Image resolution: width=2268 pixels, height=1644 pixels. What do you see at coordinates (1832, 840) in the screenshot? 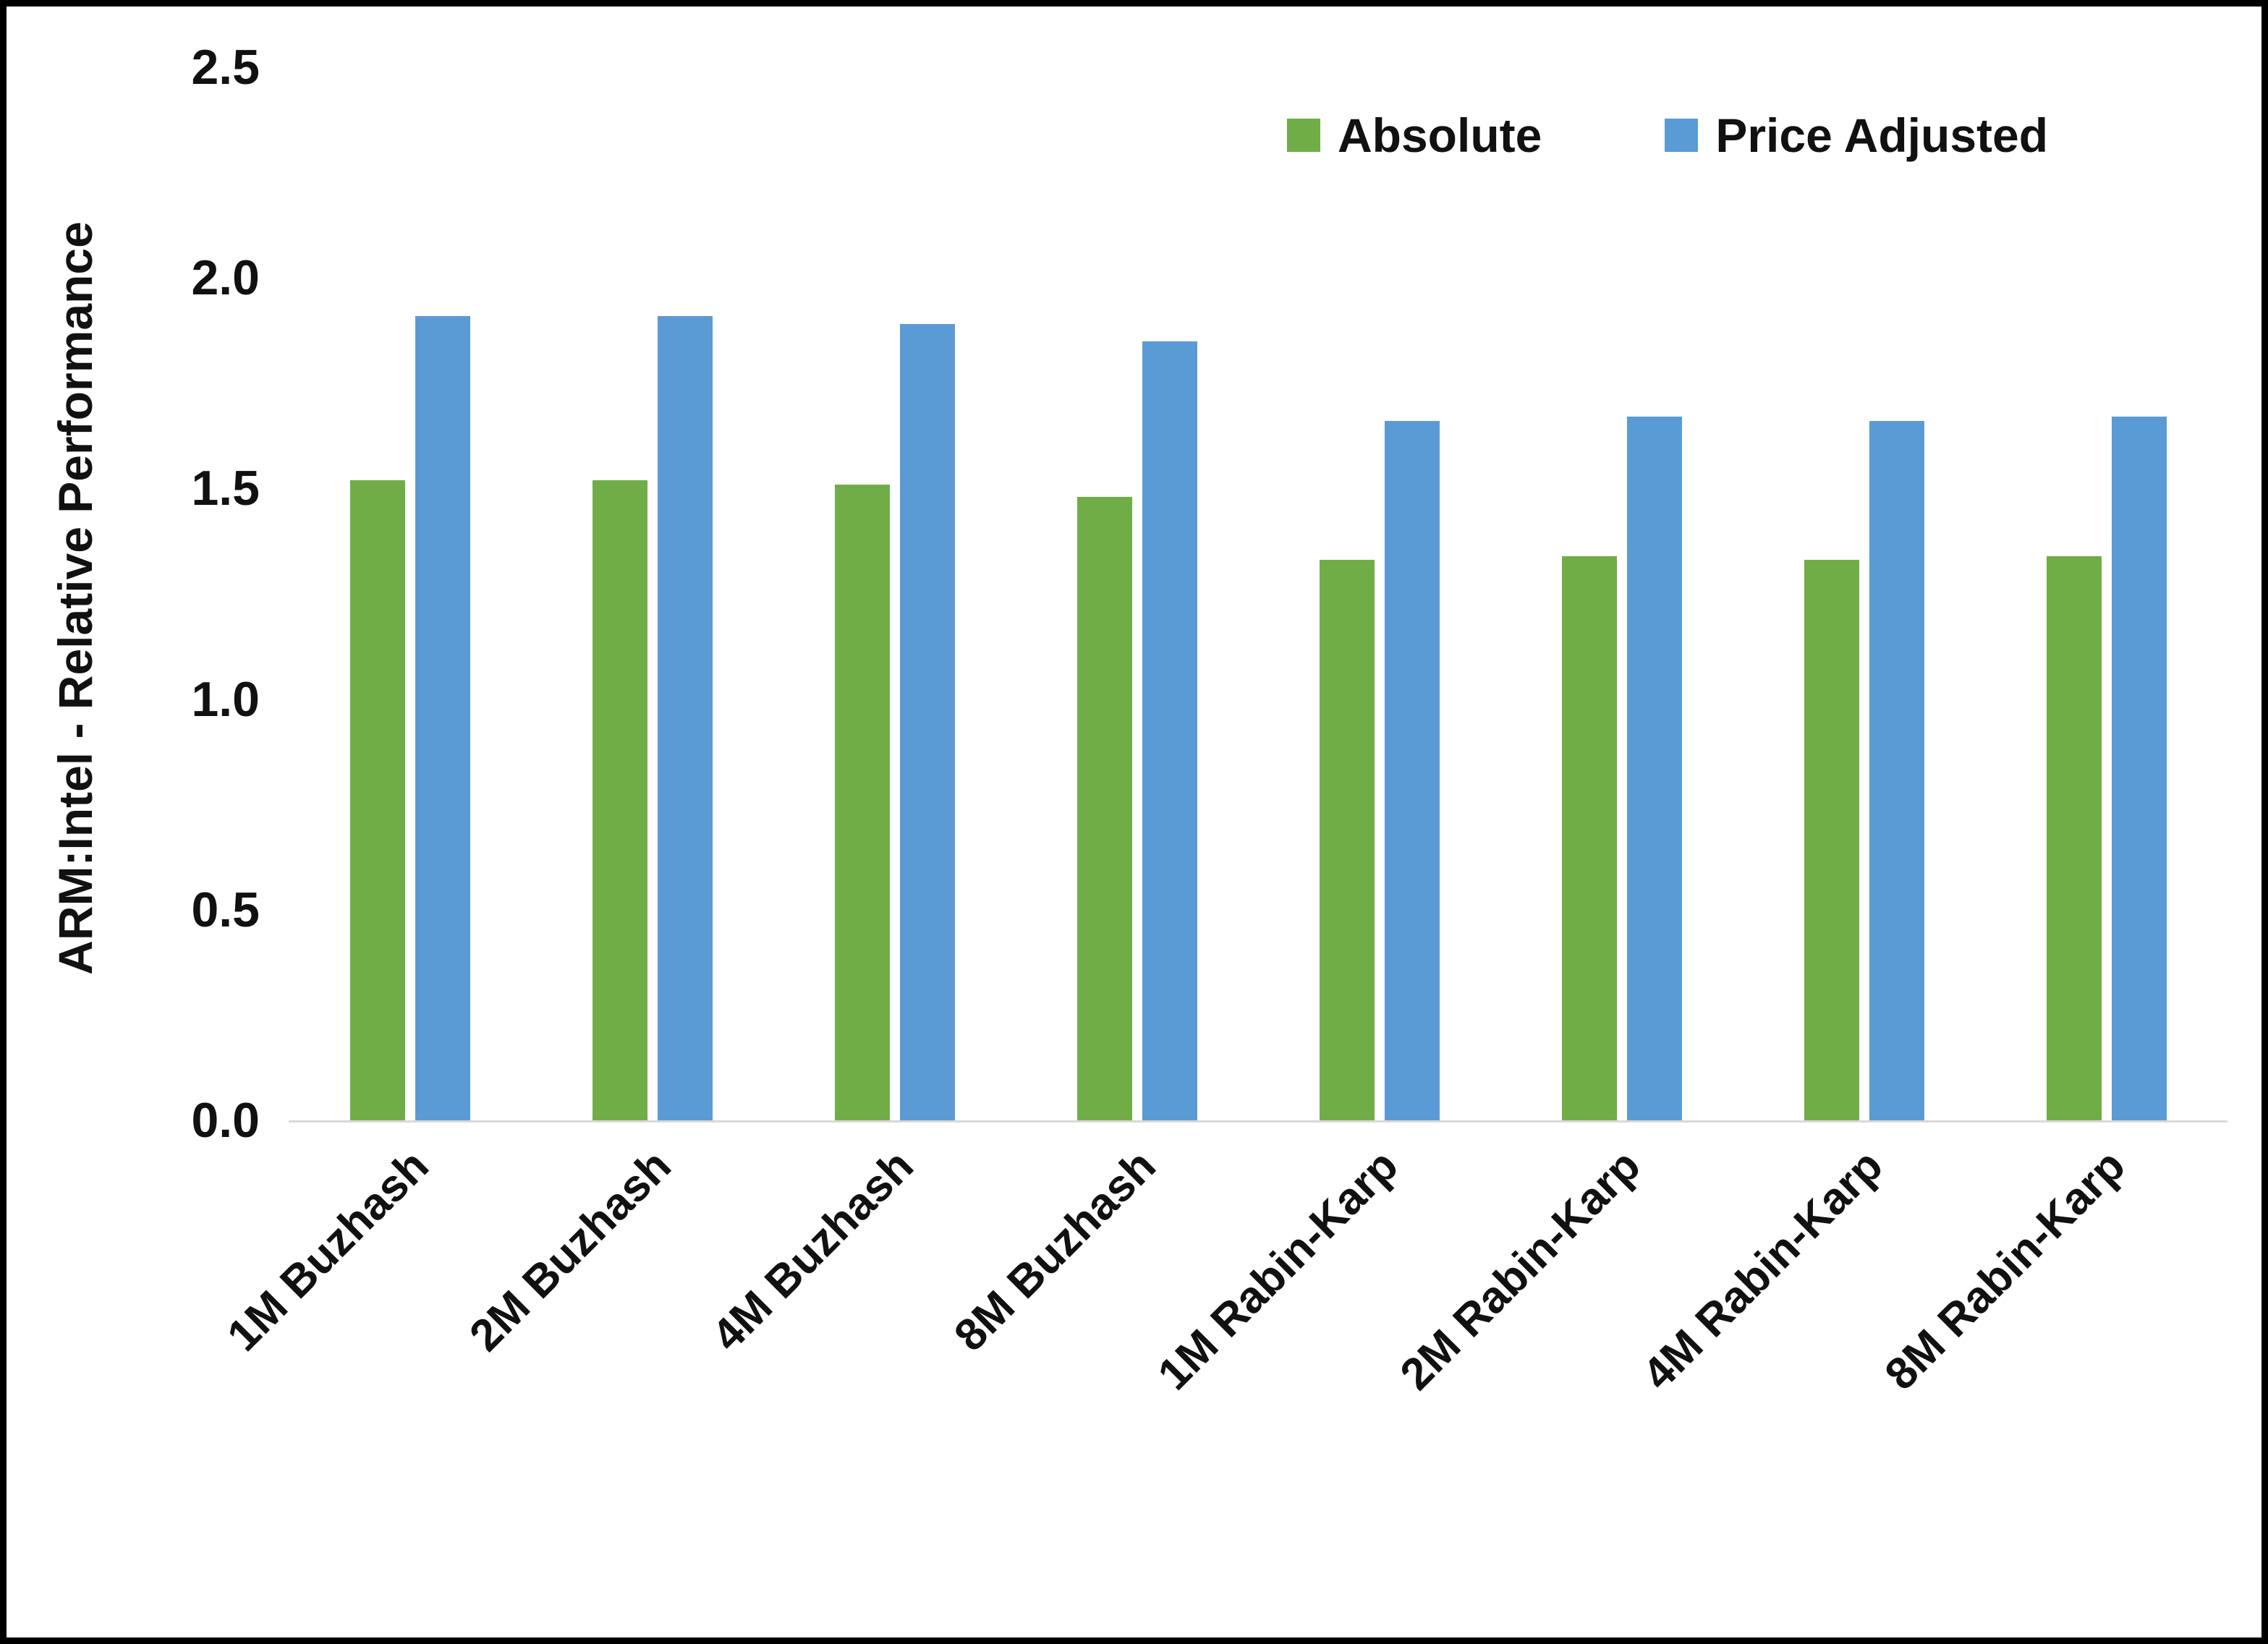
I see `bar-absolute-4m-rabin-karp` at bounding box center [1832, 840].